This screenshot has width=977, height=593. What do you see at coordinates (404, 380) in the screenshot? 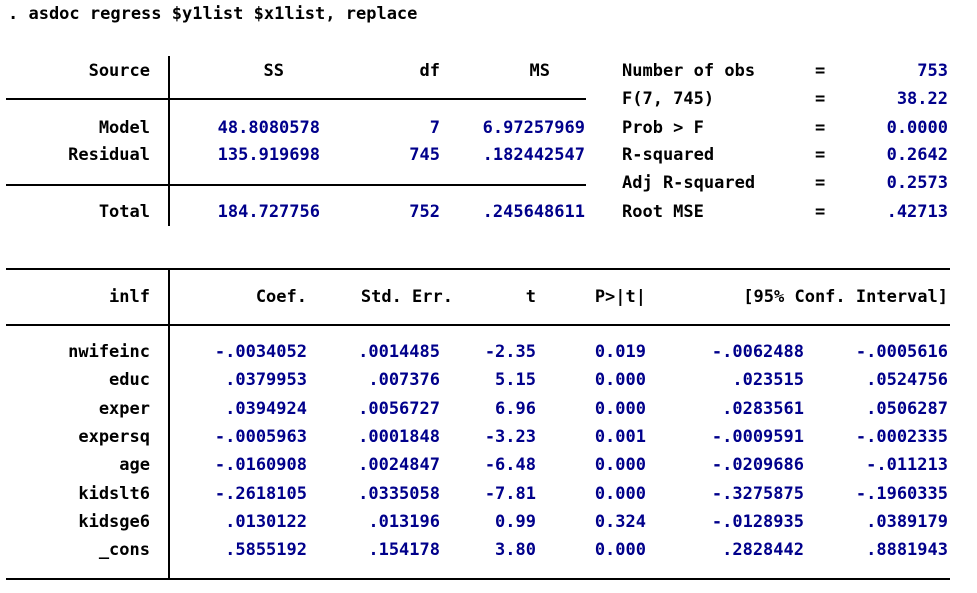
I see `coef-row-stderr: .007376` at bounding box center [404, 380].